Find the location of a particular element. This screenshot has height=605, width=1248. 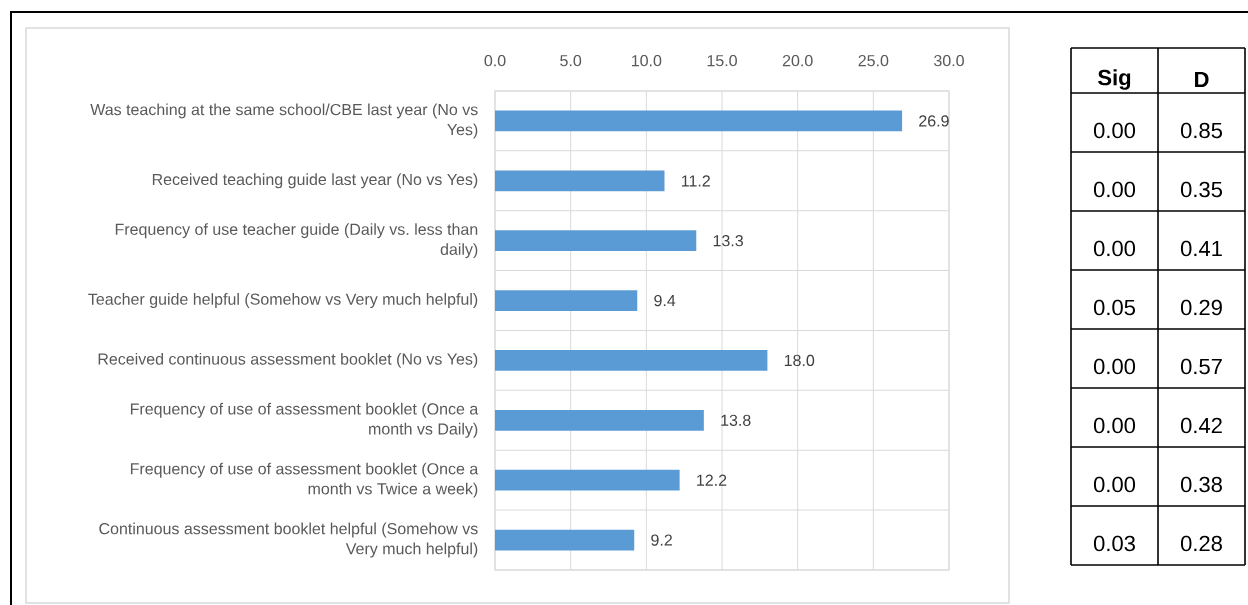

y-tick-label: Frequency of use of assessment booklet (Once a month vs Twice a week) is located at coordinates (304, 480).